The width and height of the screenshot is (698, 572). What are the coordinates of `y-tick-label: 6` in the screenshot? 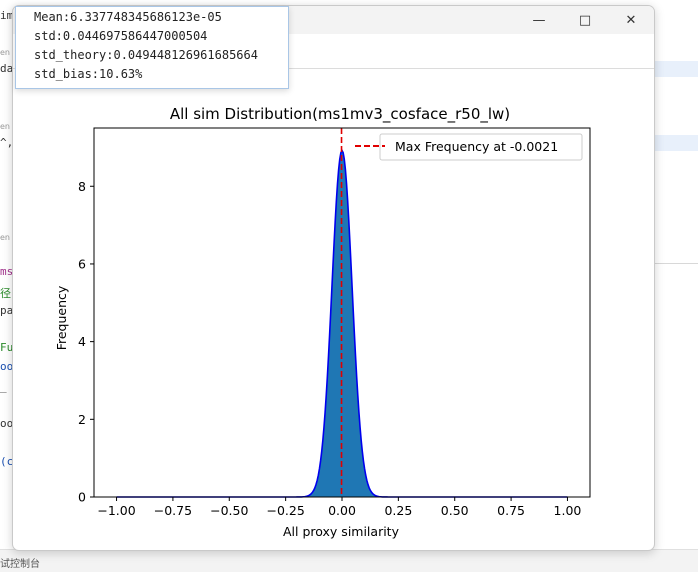 It's located at (82, 263).